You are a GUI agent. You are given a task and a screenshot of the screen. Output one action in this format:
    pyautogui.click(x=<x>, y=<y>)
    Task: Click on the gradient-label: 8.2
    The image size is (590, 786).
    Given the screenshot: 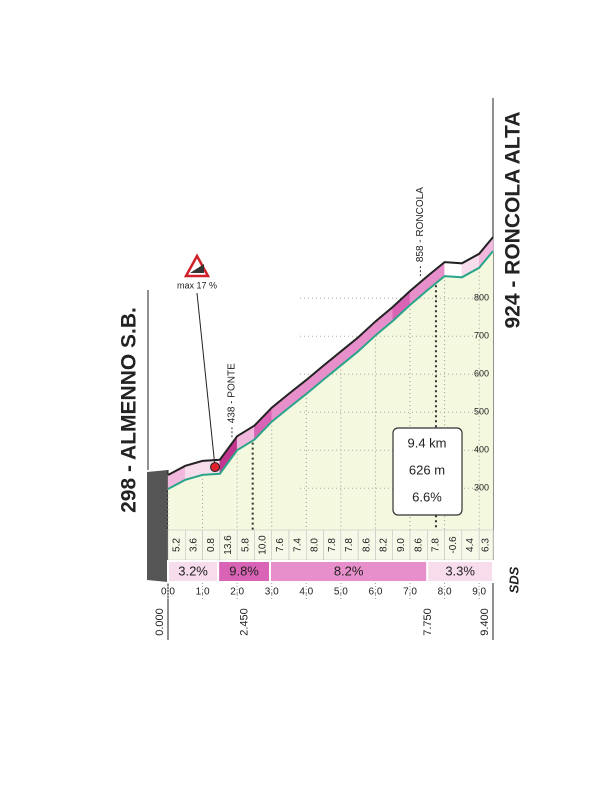 What is the action you would take?
    pyautogui.click(x=384, y=545)
    